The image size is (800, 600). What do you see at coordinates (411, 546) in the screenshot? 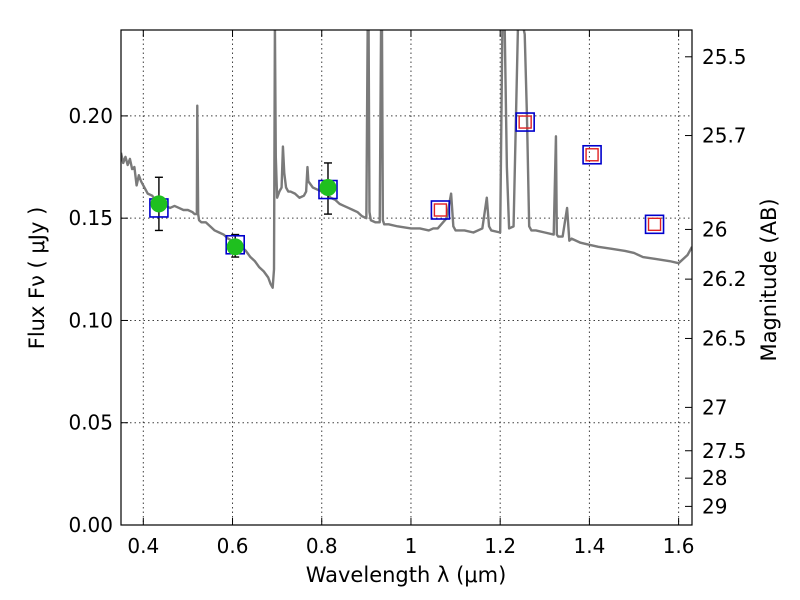
I see `x-tick-label: 1` at bounding box center [411, 546].